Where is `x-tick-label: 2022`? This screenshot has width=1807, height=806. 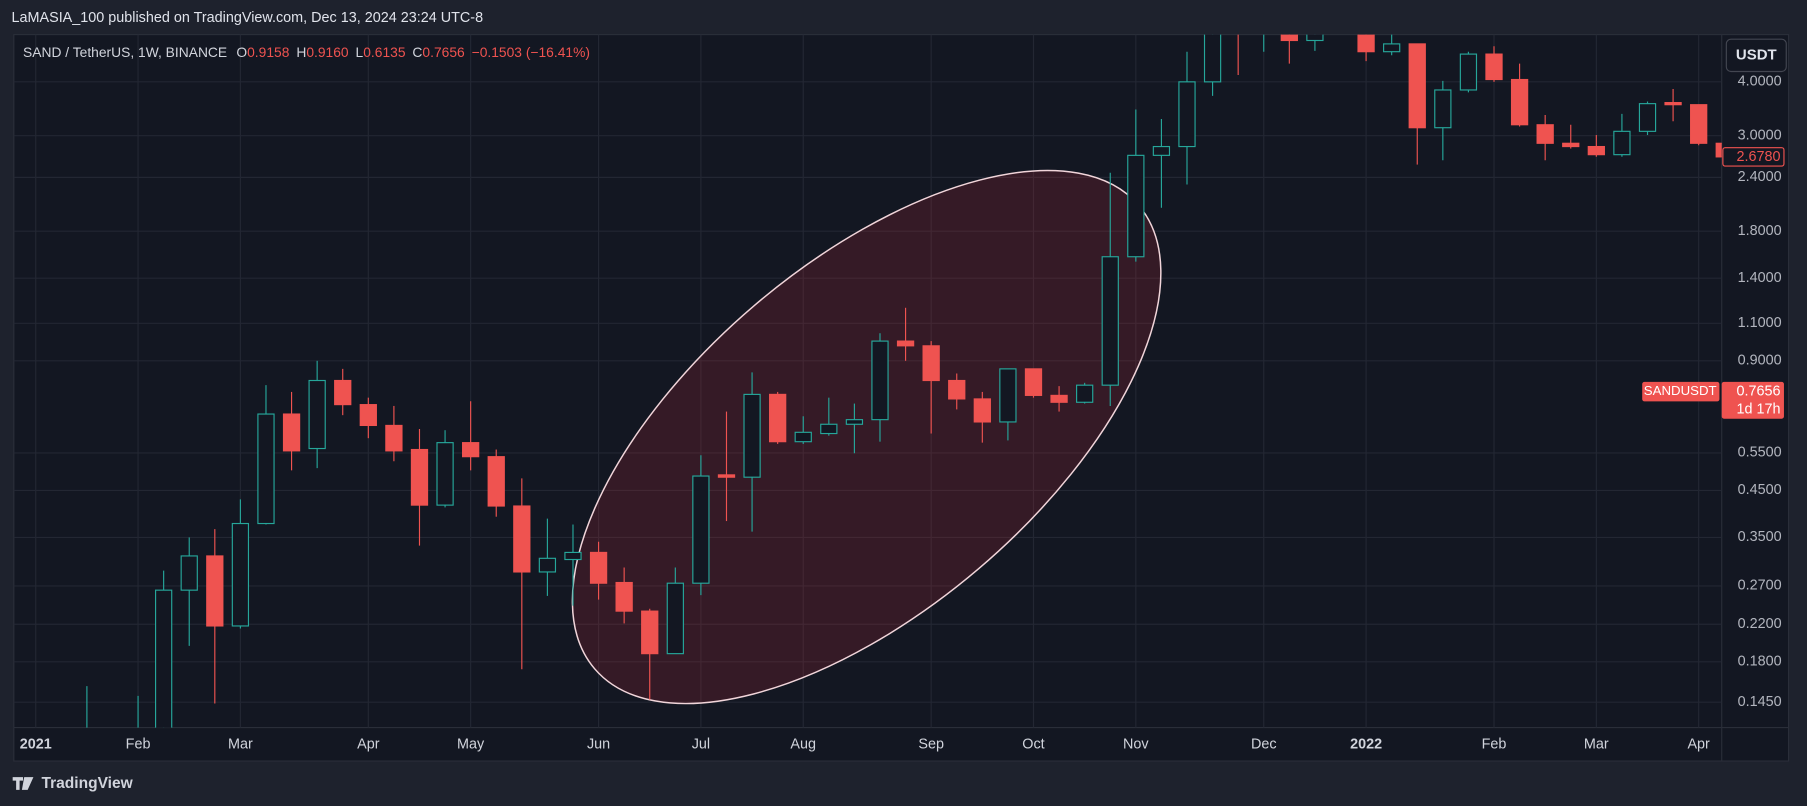
x-tick-label: 2022 is located at coordinates (1366, 745).